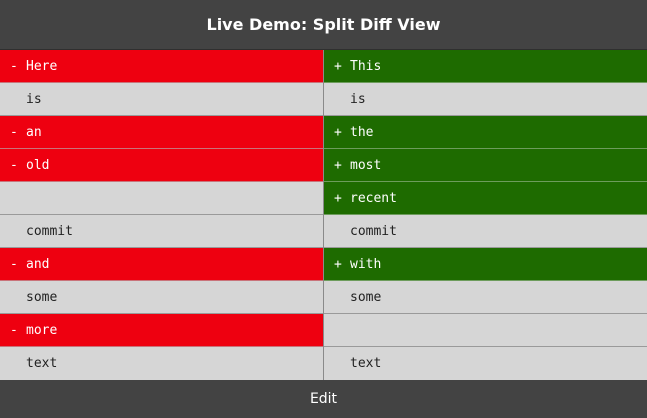  What do you see at coordinates (161, 363) in the screenshot?
I see `left-line-10: text` at bounding box center [161, 363].